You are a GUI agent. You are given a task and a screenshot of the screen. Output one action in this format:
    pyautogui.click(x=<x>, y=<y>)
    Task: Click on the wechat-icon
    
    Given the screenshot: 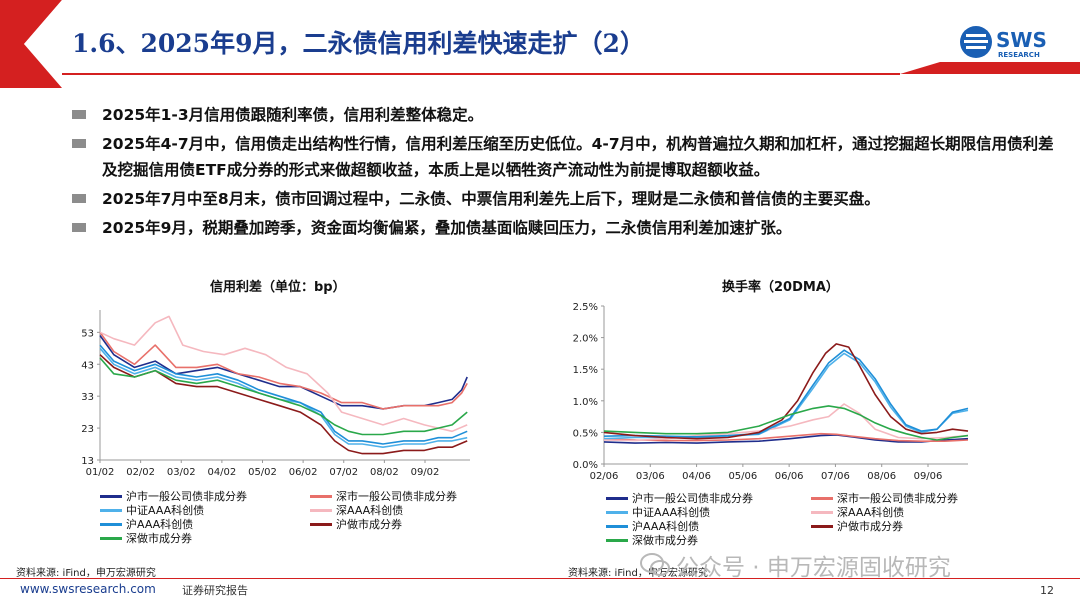 What is the action you would take?
    pyautogui.click(x=655, y=565)
    